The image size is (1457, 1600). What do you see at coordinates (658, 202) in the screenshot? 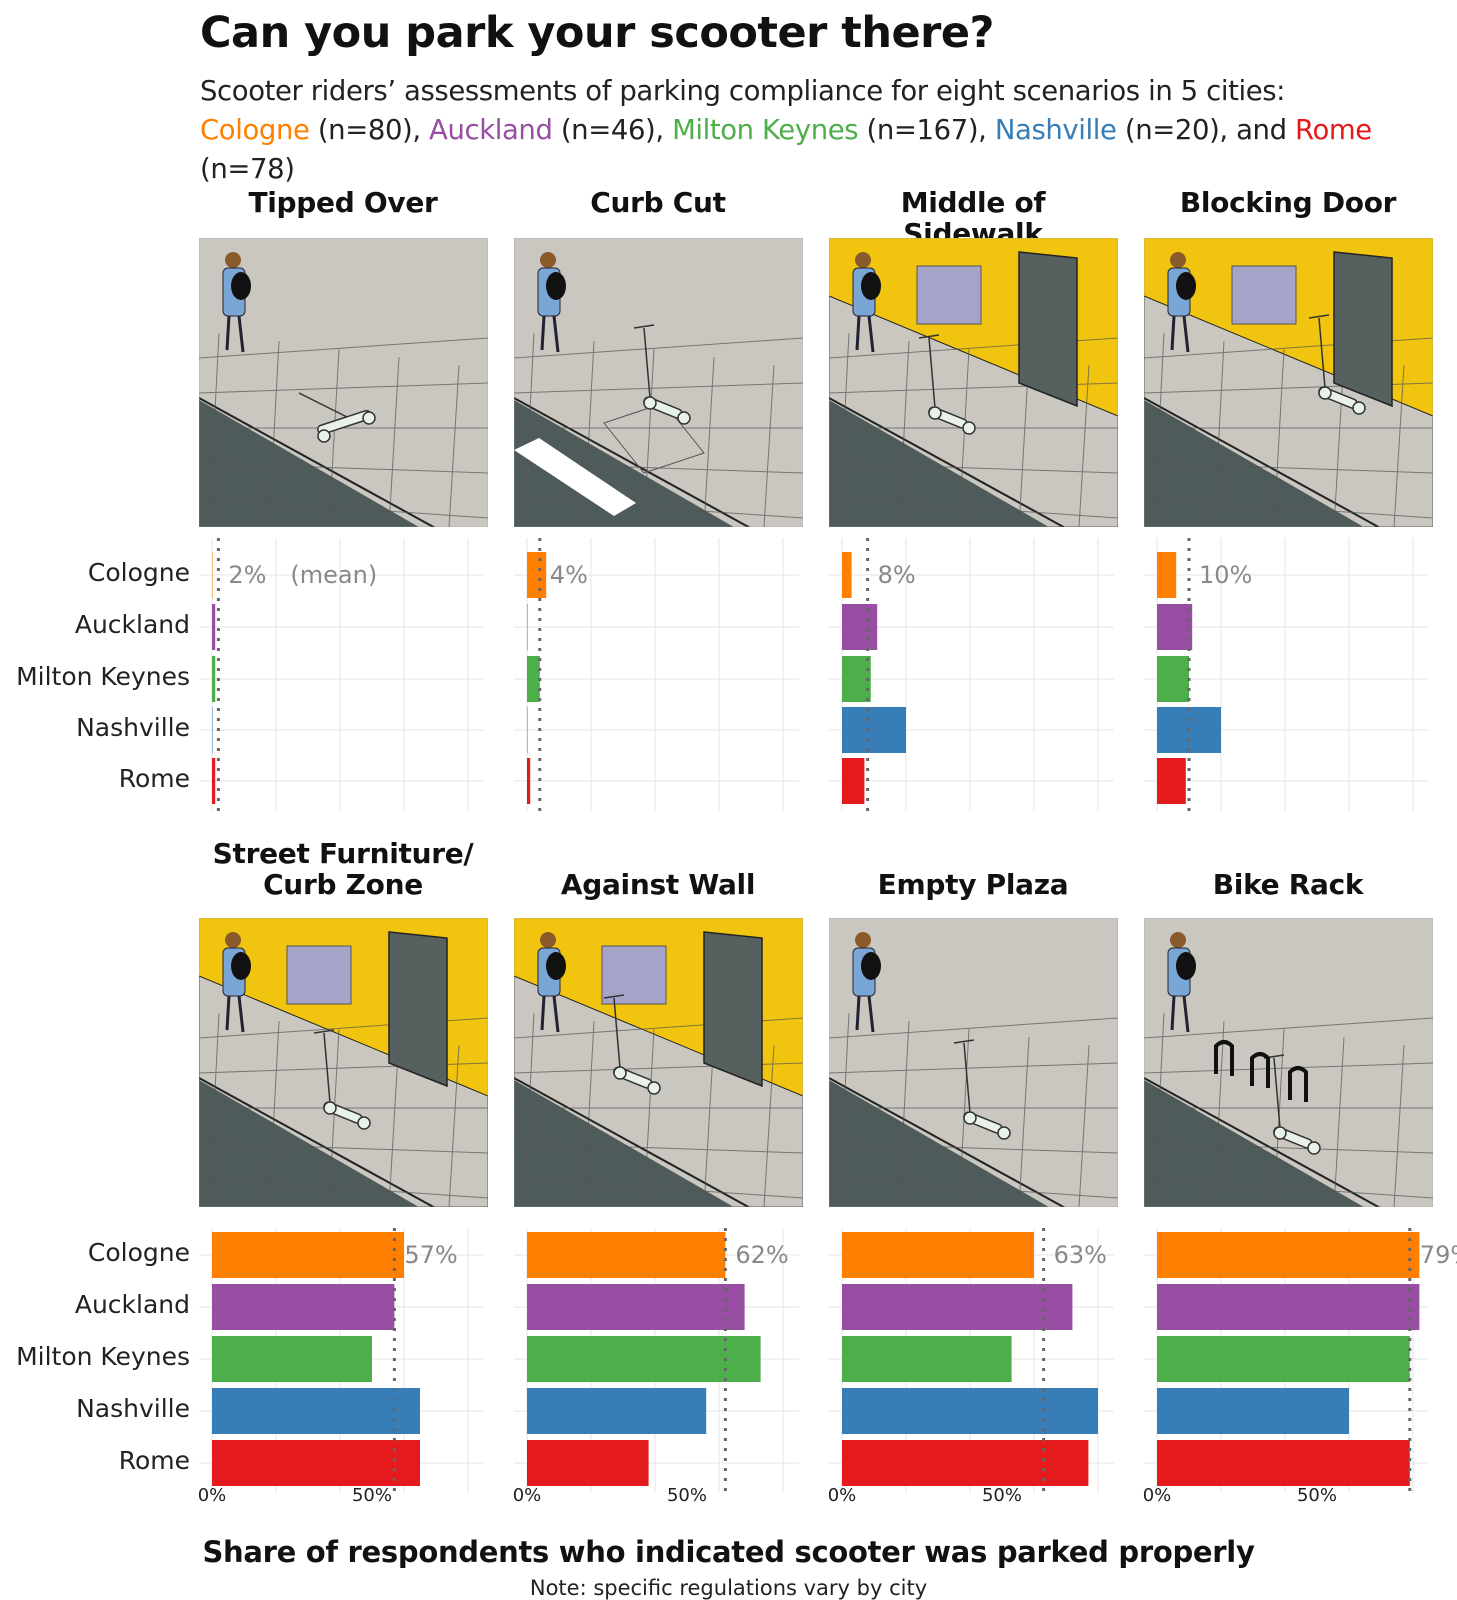
I see `panel-title-curb-cut: Curb Cut` at bounding box center [658, 202].